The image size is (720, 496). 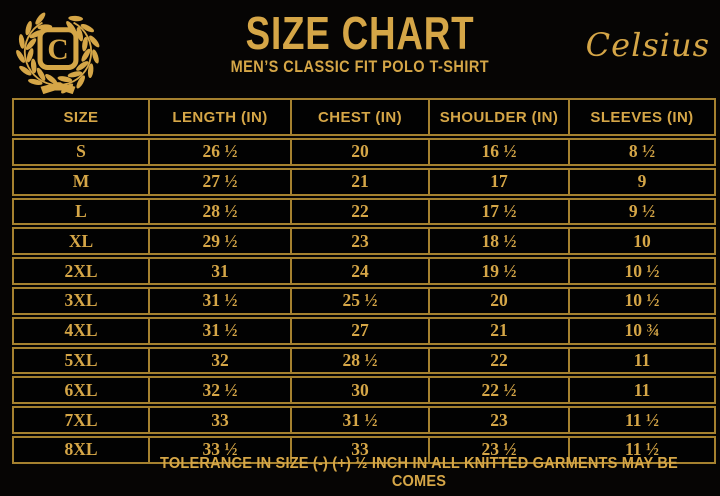 I want to click on measurement-cell: 17, so click(x=498, y=181).